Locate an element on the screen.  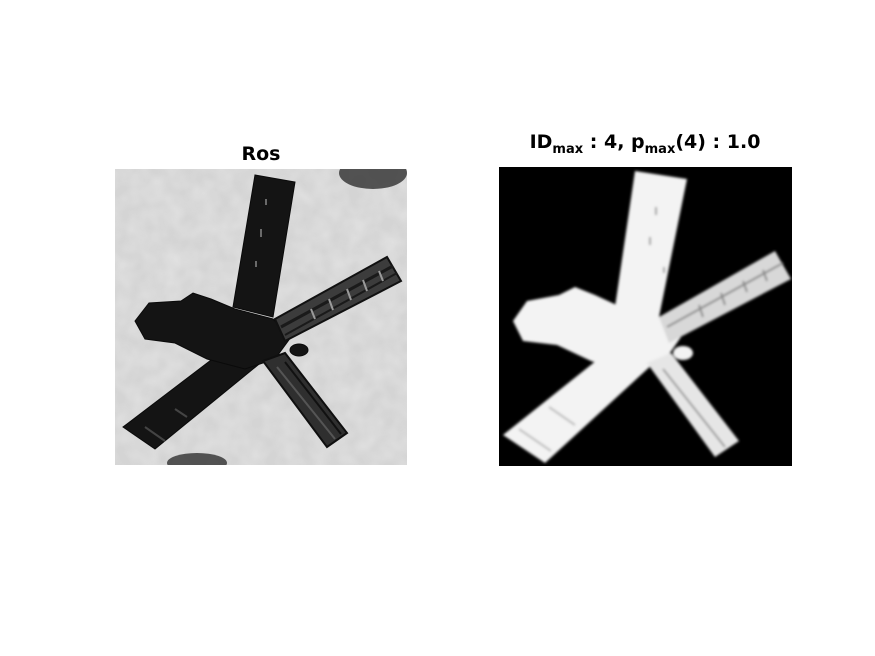
title-id-value: : 4, p is located at coordinates (614, 142).